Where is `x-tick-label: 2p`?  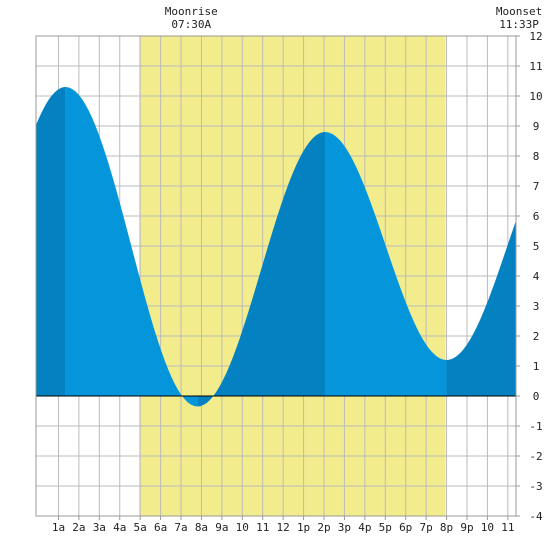
x-tick-label: 2p is located at coordinates (323, 527).